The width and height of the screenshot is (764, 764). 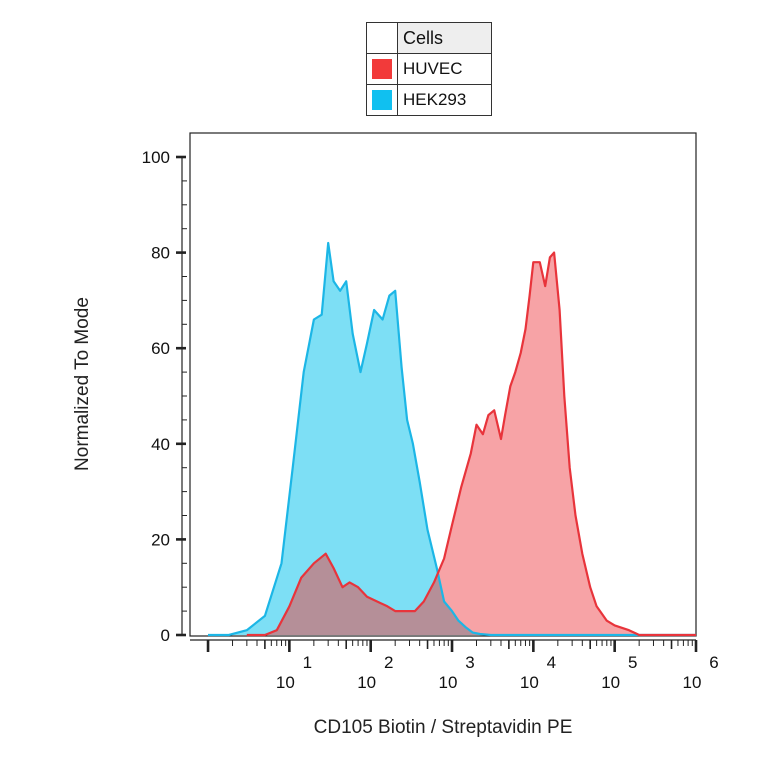 What do you see at coordinates (382, 69) in the screenshot?
I see `legend-swatch-huvec` at bounding box center [382, 69].